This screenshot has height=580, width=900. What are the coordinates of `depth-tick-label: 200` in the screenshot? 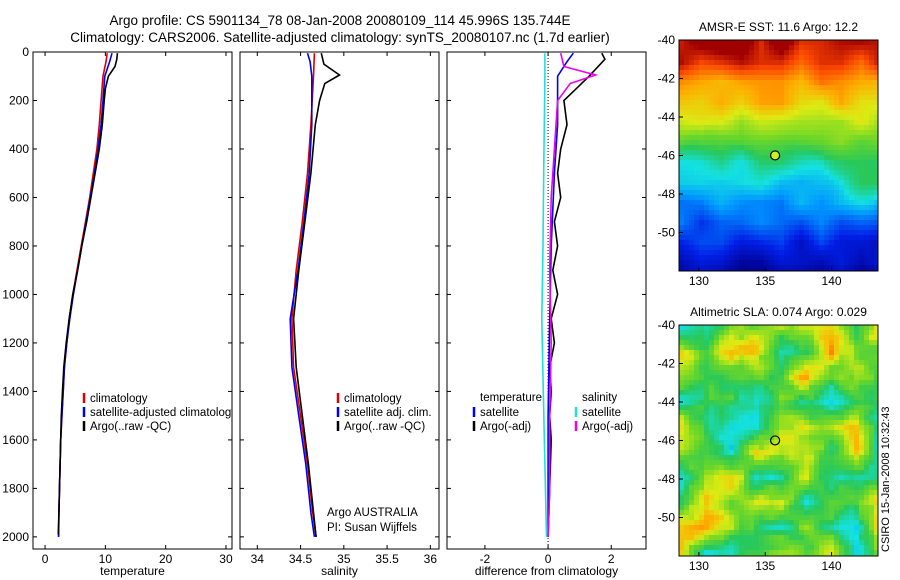 It's located at (19, 100).